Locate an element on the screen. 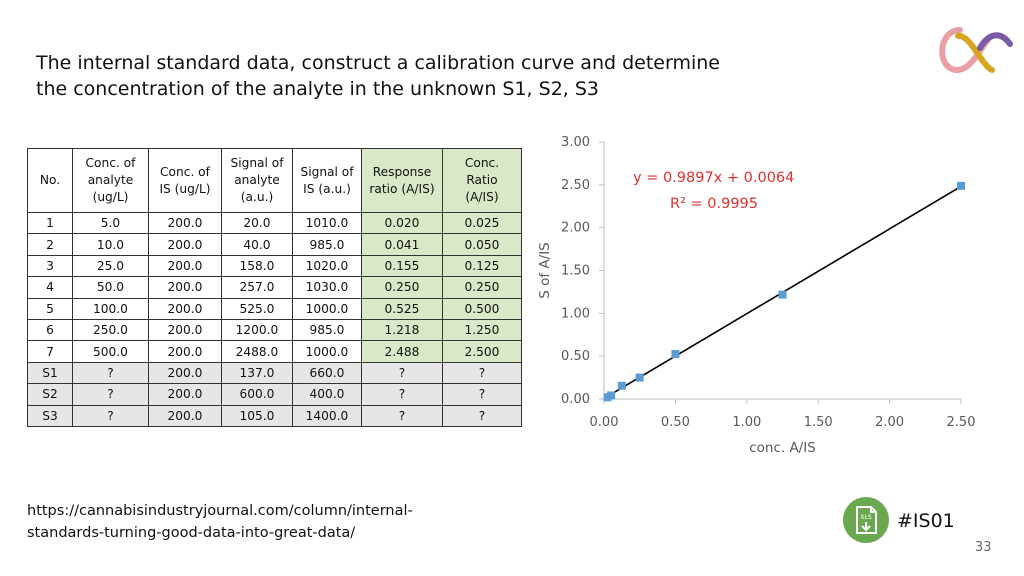  table-row: 1 5.0 200.0 20.0 1010.0 0.020 0.025 is located at coordinates (274, 223).